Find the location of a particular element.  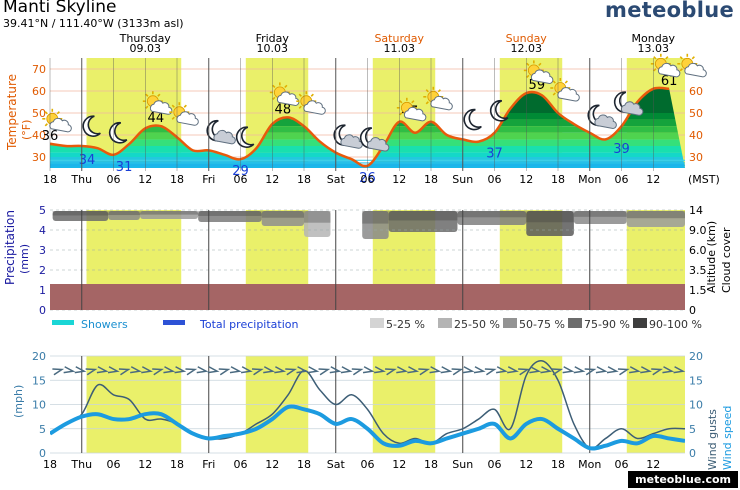

day-date-4: 13.03 is located at coordinates (654, 48).